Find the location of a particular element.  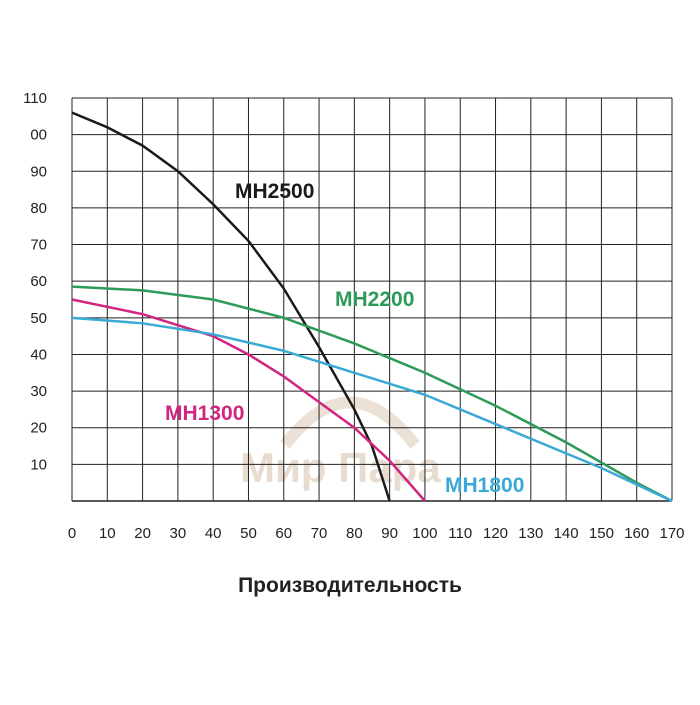

x-tick-label: 150 is located at coordinates (601, 533).